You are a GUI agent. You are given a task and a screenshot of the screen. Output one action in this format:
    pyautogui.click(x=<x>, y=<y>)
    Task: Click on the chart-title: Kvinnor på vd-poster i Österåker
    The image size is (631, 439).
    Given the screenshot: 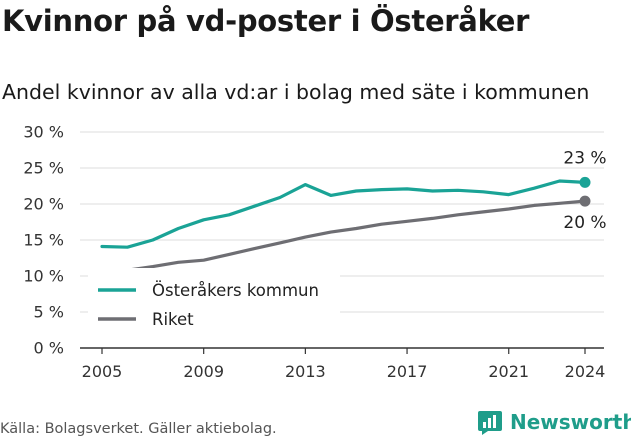 What is the action you would take?
    pyautogui.click(x=266, y=21)
    